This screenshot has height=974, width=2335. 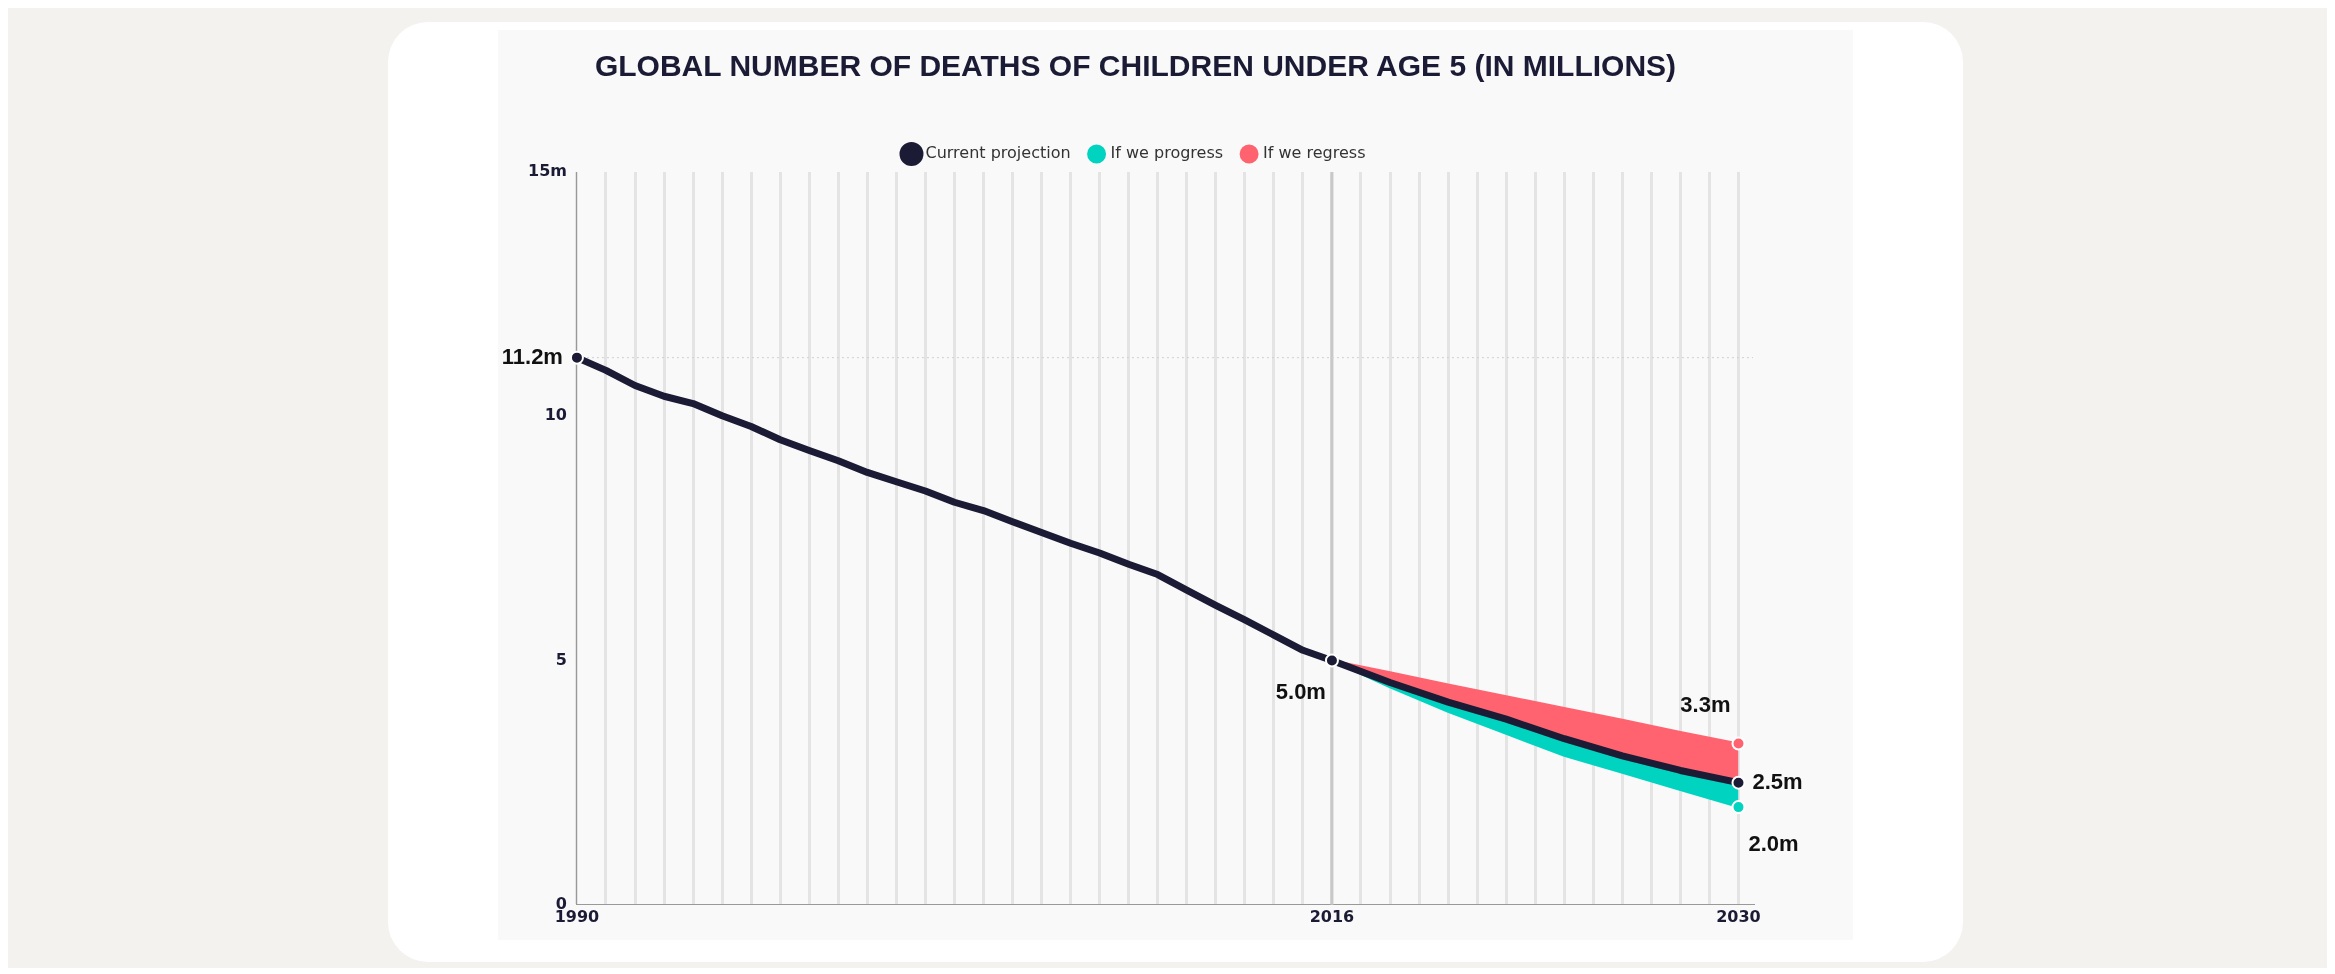 What do you see at coordinates (1167, 153) in the screenshot?
I see `legend-label: If we progress` at bounding box center [1167, 153].